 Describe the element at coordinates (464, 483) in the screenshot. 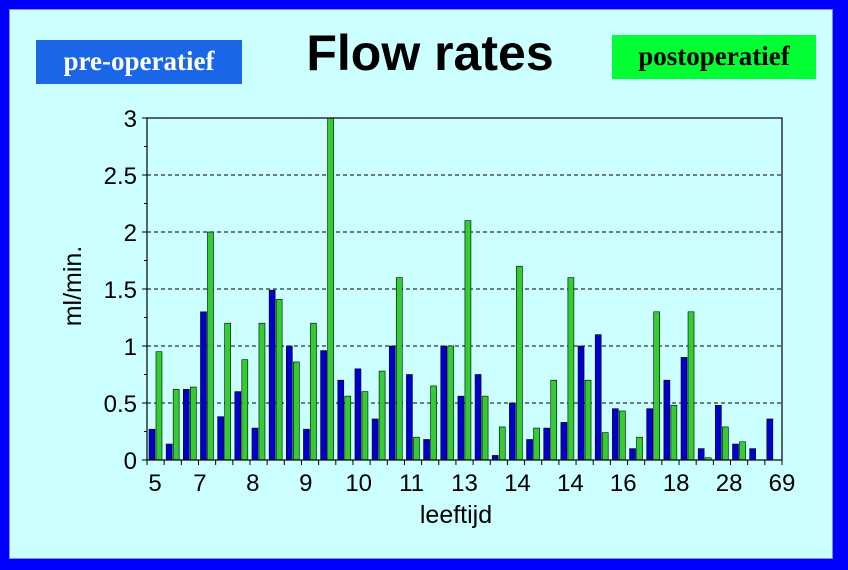

I see `x-tick-label: 13` at that location.